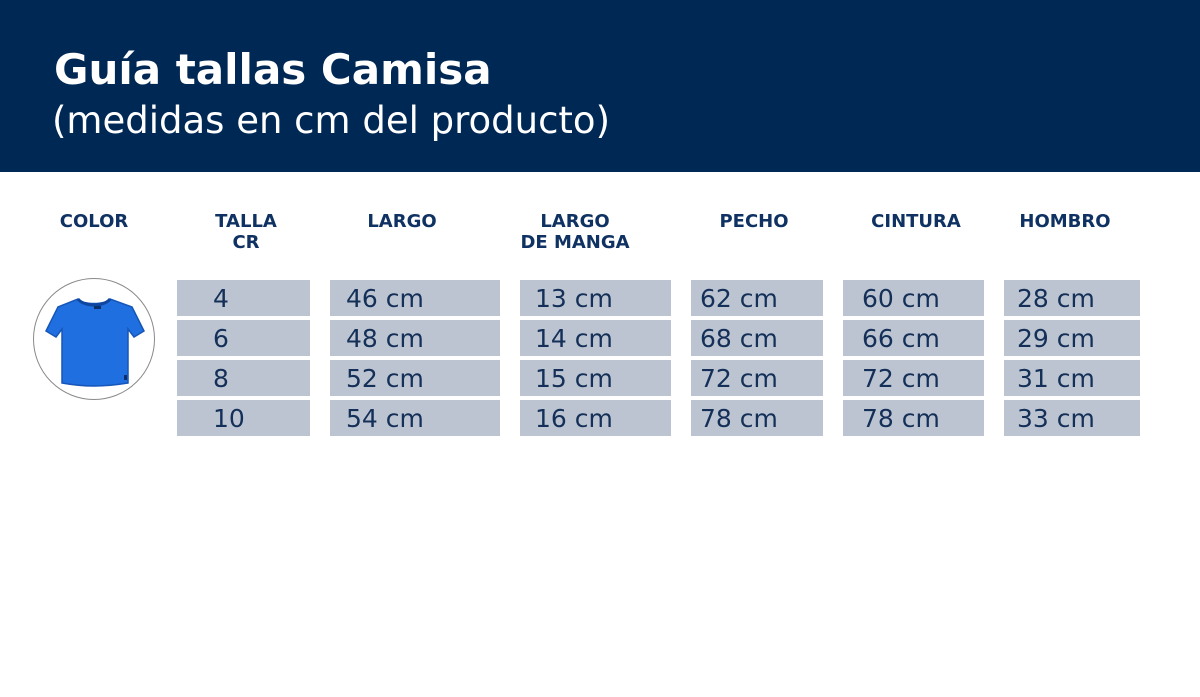 This screenshot has width=1200, height=697. What do you see at coordinates (757, 418) in the screenshot?
I see `table-cell-pecho: 78 cm` at bounding box center [757, 418].